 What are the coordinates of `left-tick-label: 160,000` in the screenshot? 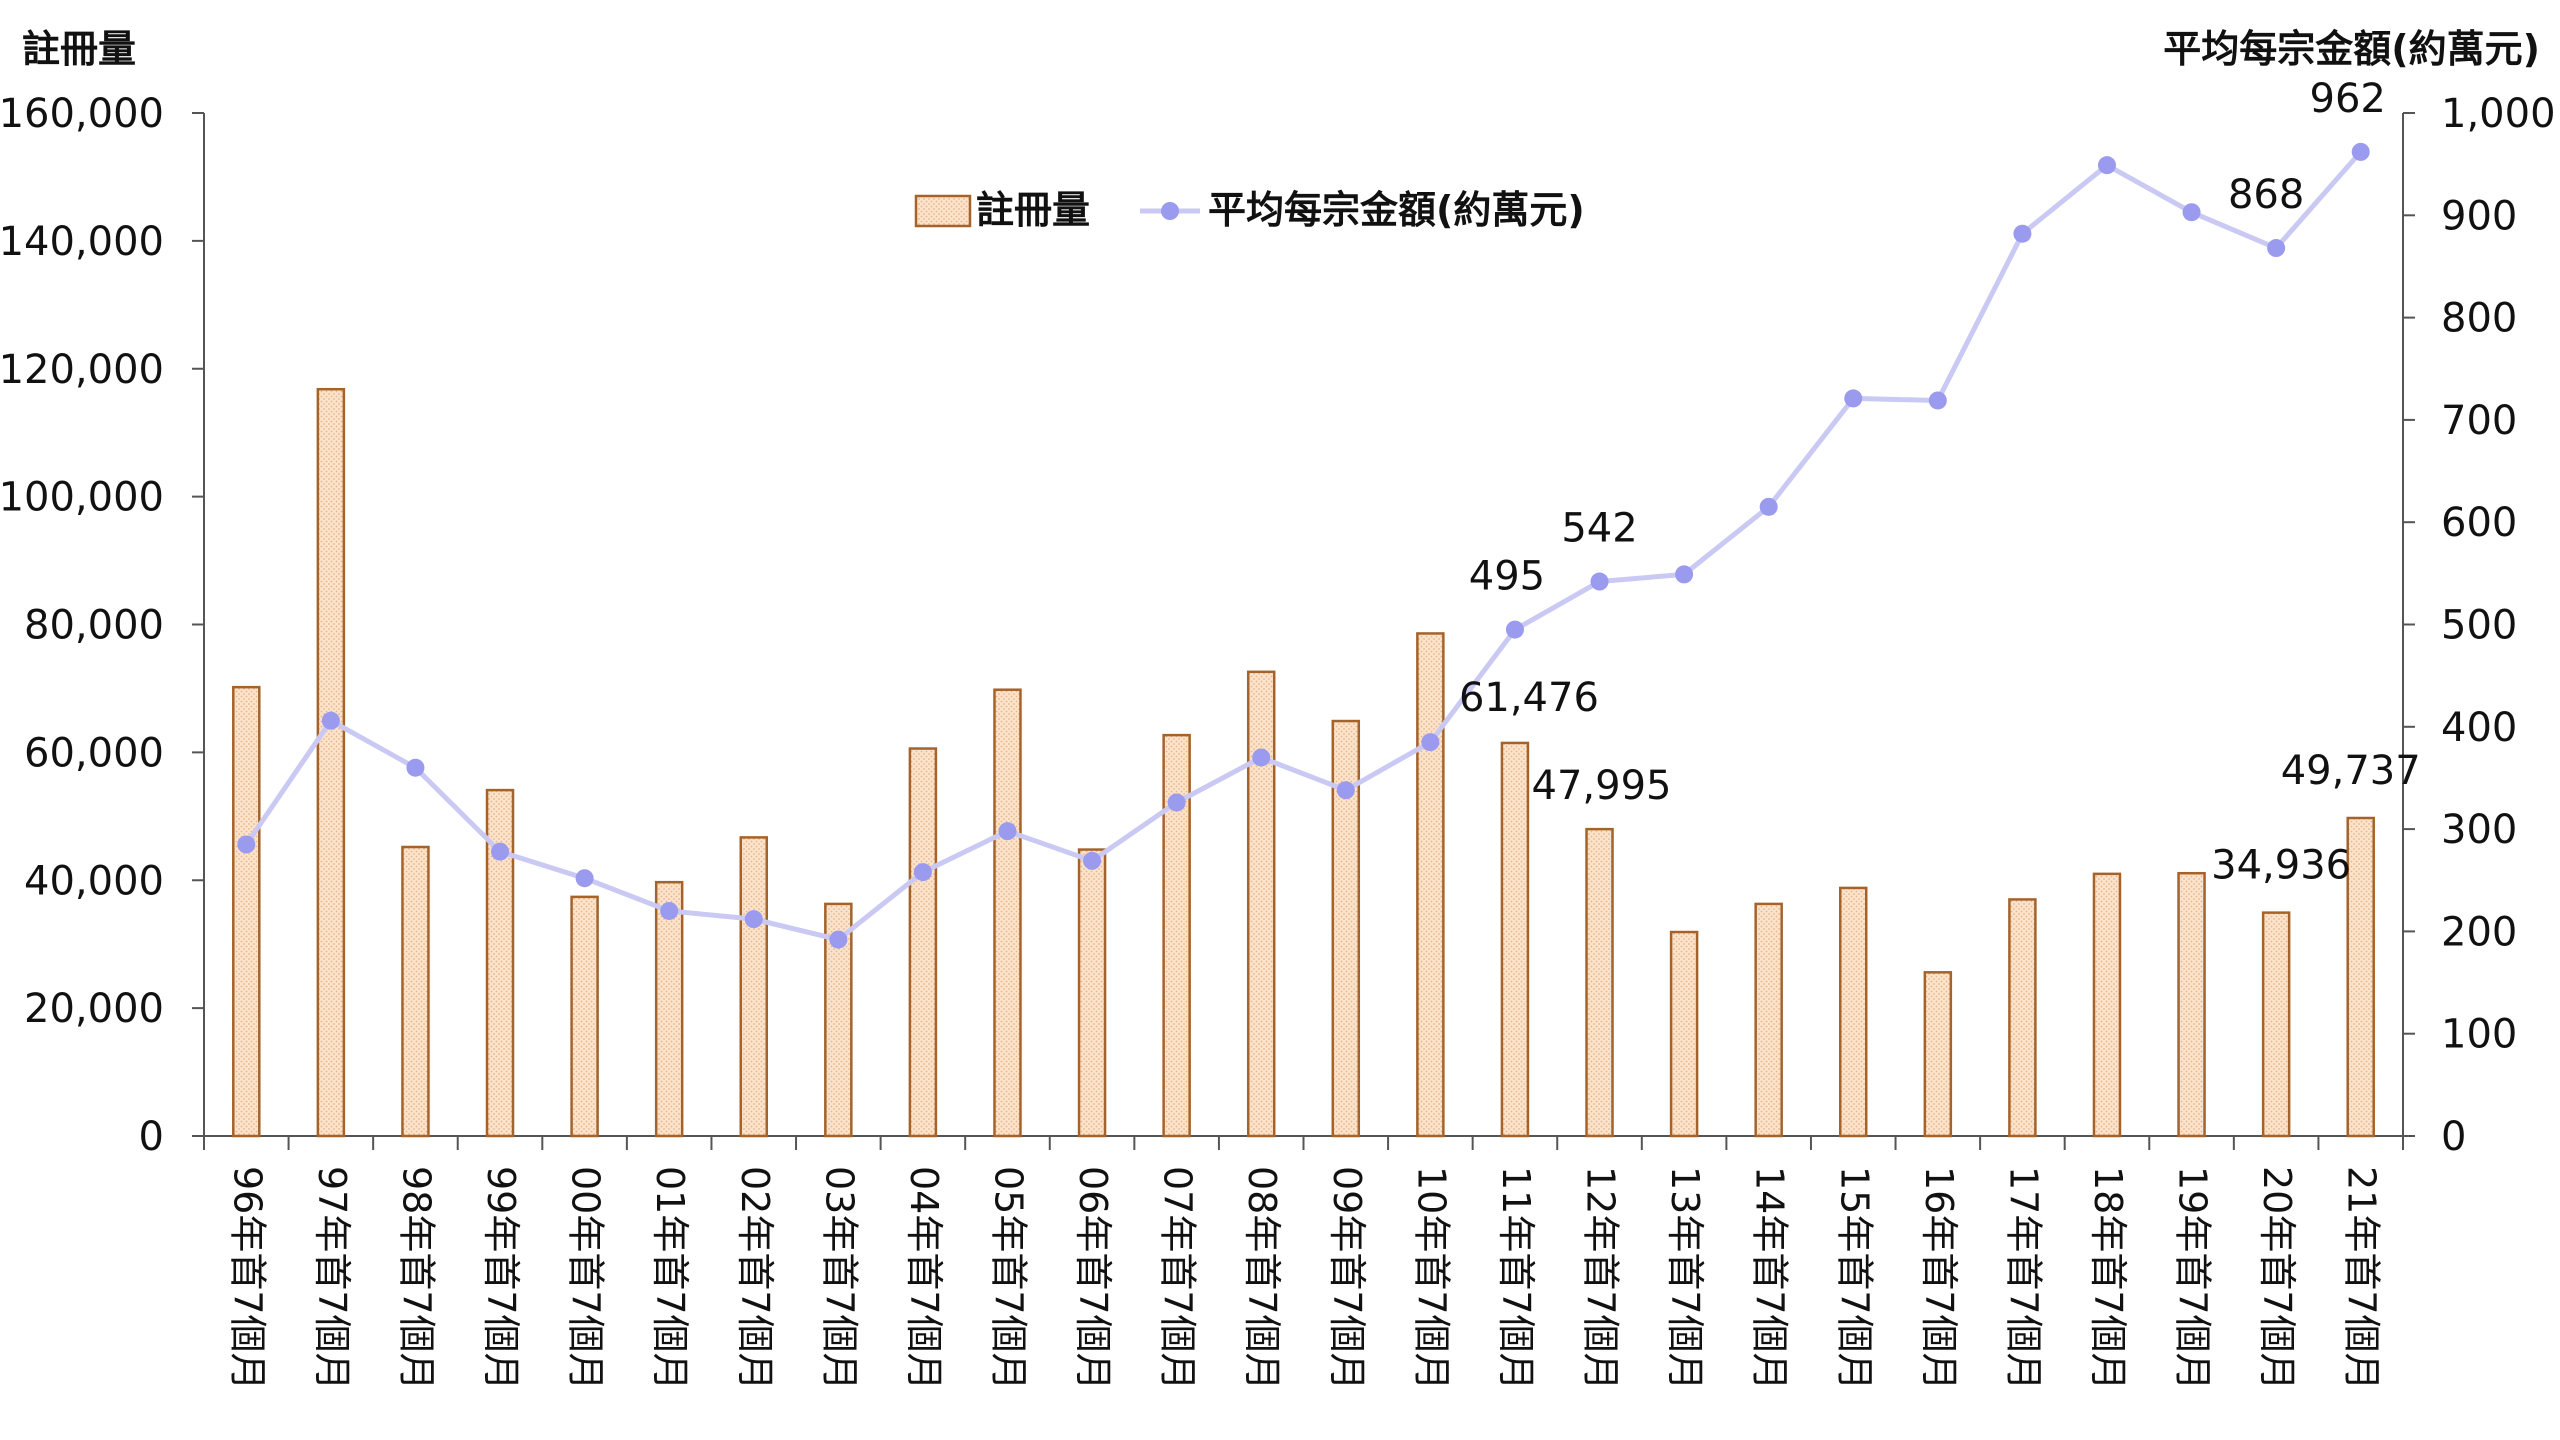 It's located at (82, 114).